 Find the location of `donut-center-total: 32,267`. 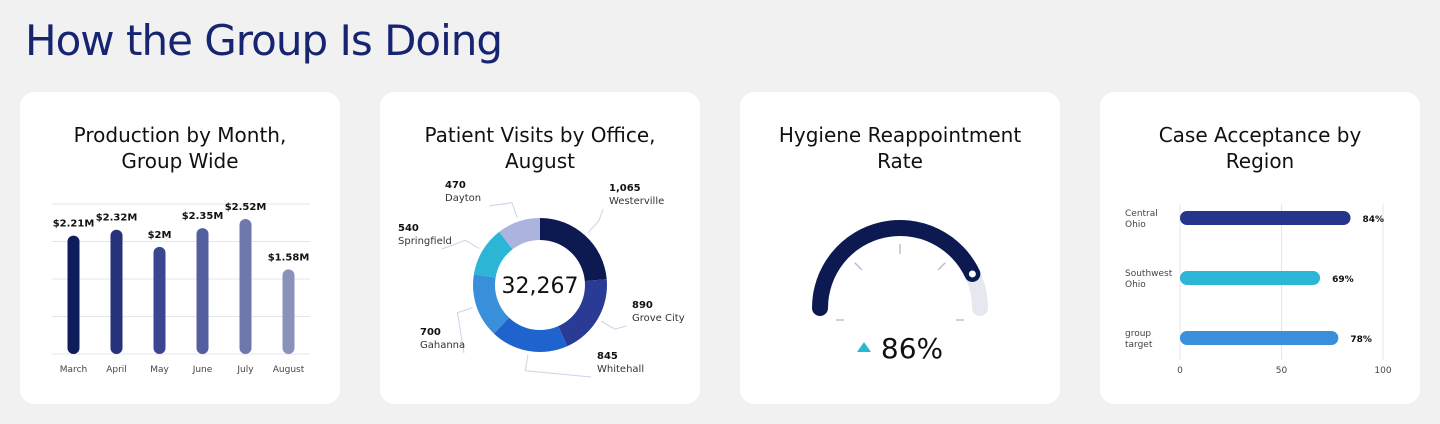

donut-center-total: 32,267 is located at coordinates (540, 286).